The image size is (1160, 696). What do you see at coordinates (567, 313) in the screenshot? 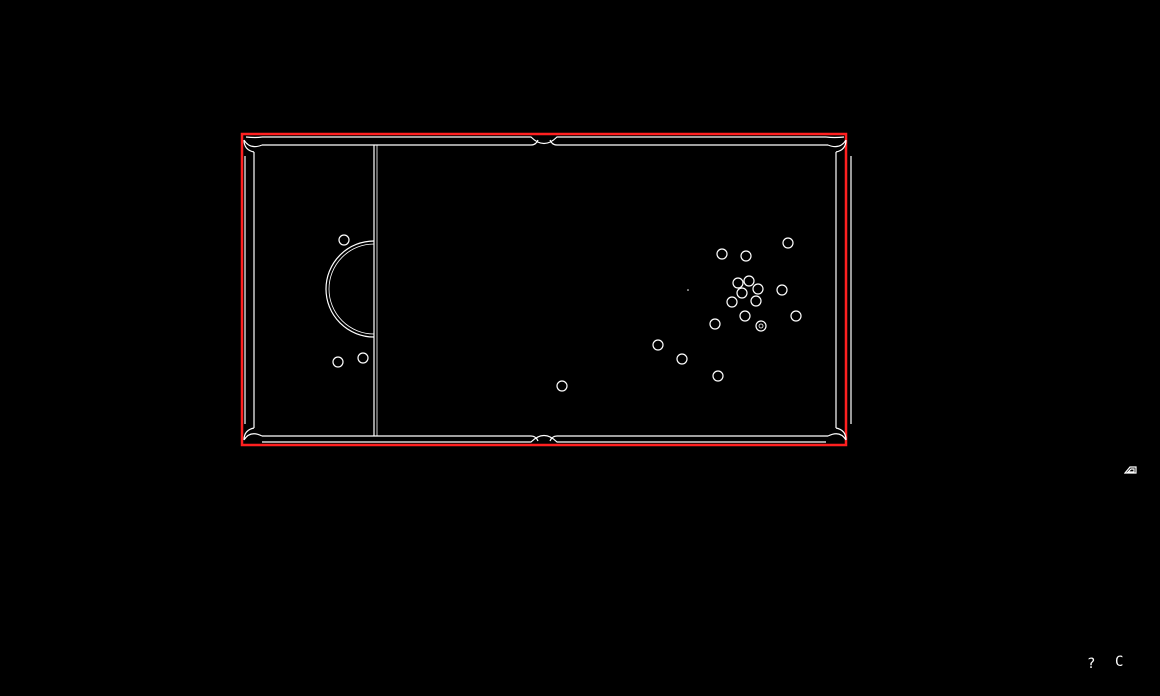
I see `balls` at bounding box center [567, 313].